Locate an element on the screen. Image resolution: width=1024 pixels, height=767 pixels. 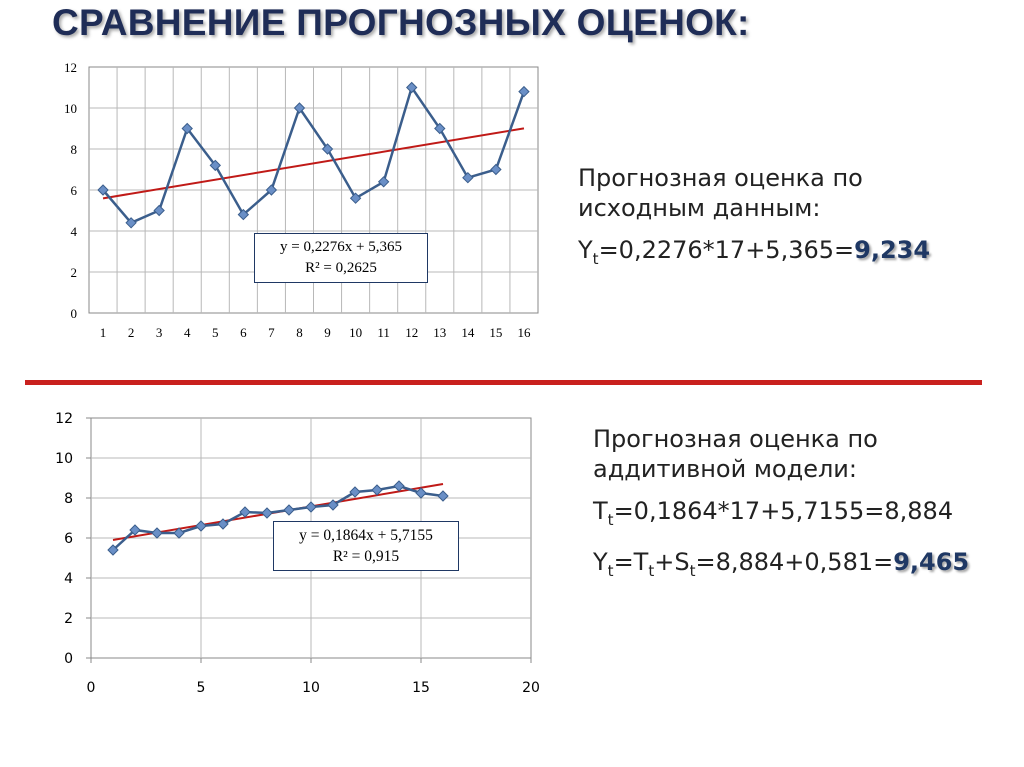
trend-formula: Tt=0,1864*17+5,7155=8,884 is located at coordinates (803, 515).